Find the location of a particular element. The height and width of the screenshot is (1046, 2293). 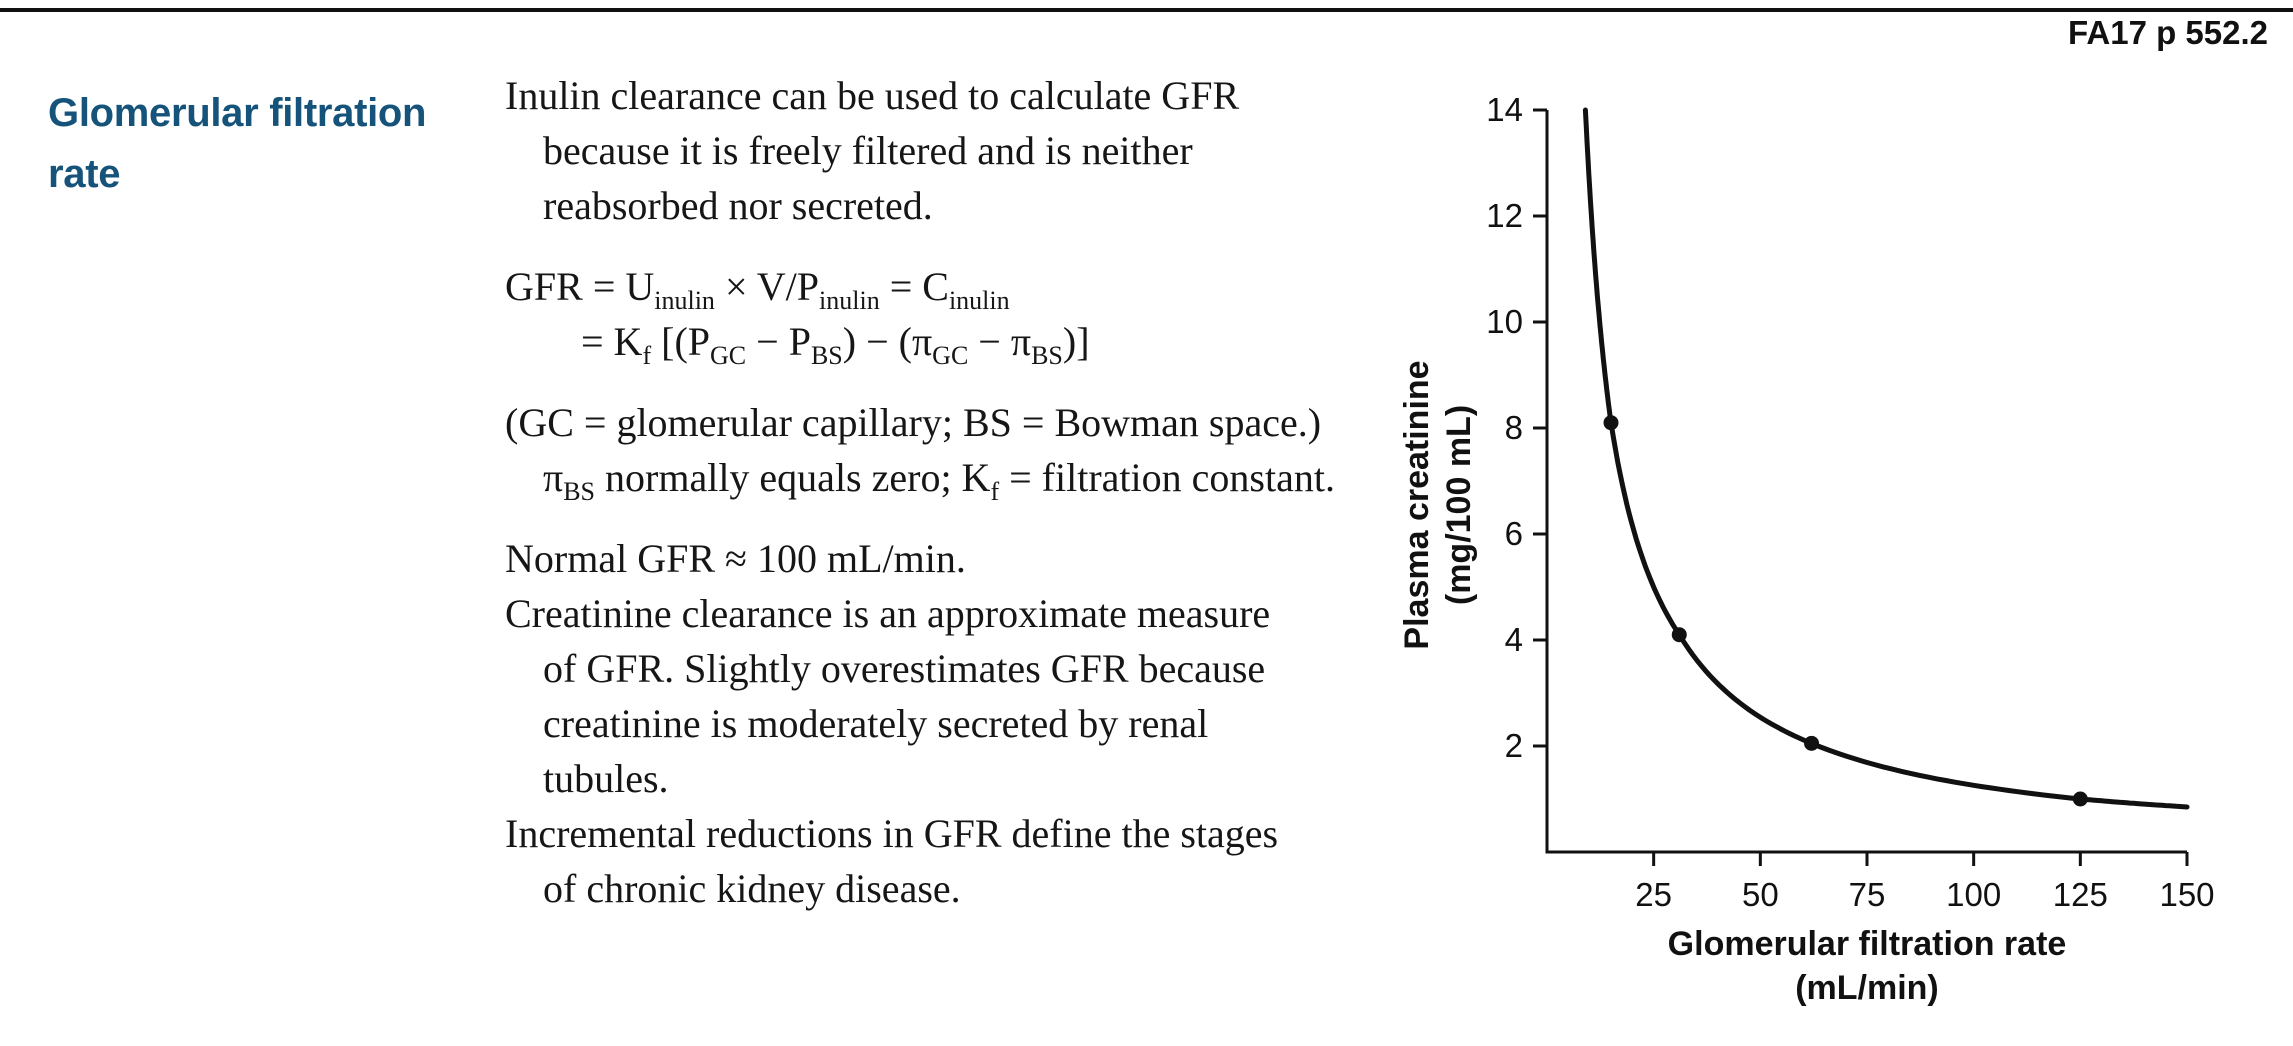

body-line: GFR = Uinulin × V/Pinulin = Cinulin is located at coordinates (757, 289).